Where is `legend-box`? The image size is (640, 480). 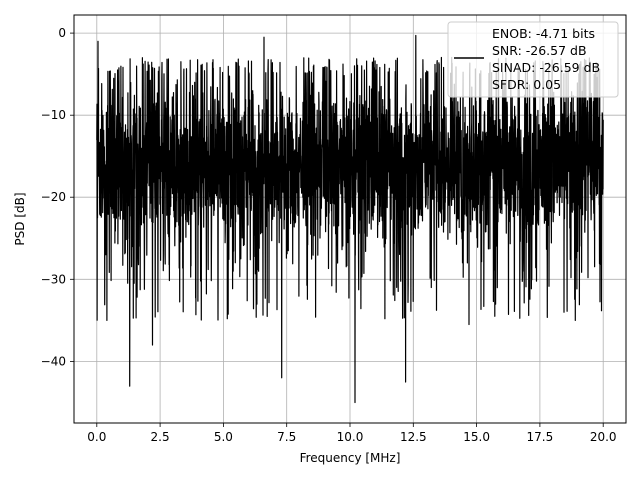
legend-box is located at coordinates (533, 59).